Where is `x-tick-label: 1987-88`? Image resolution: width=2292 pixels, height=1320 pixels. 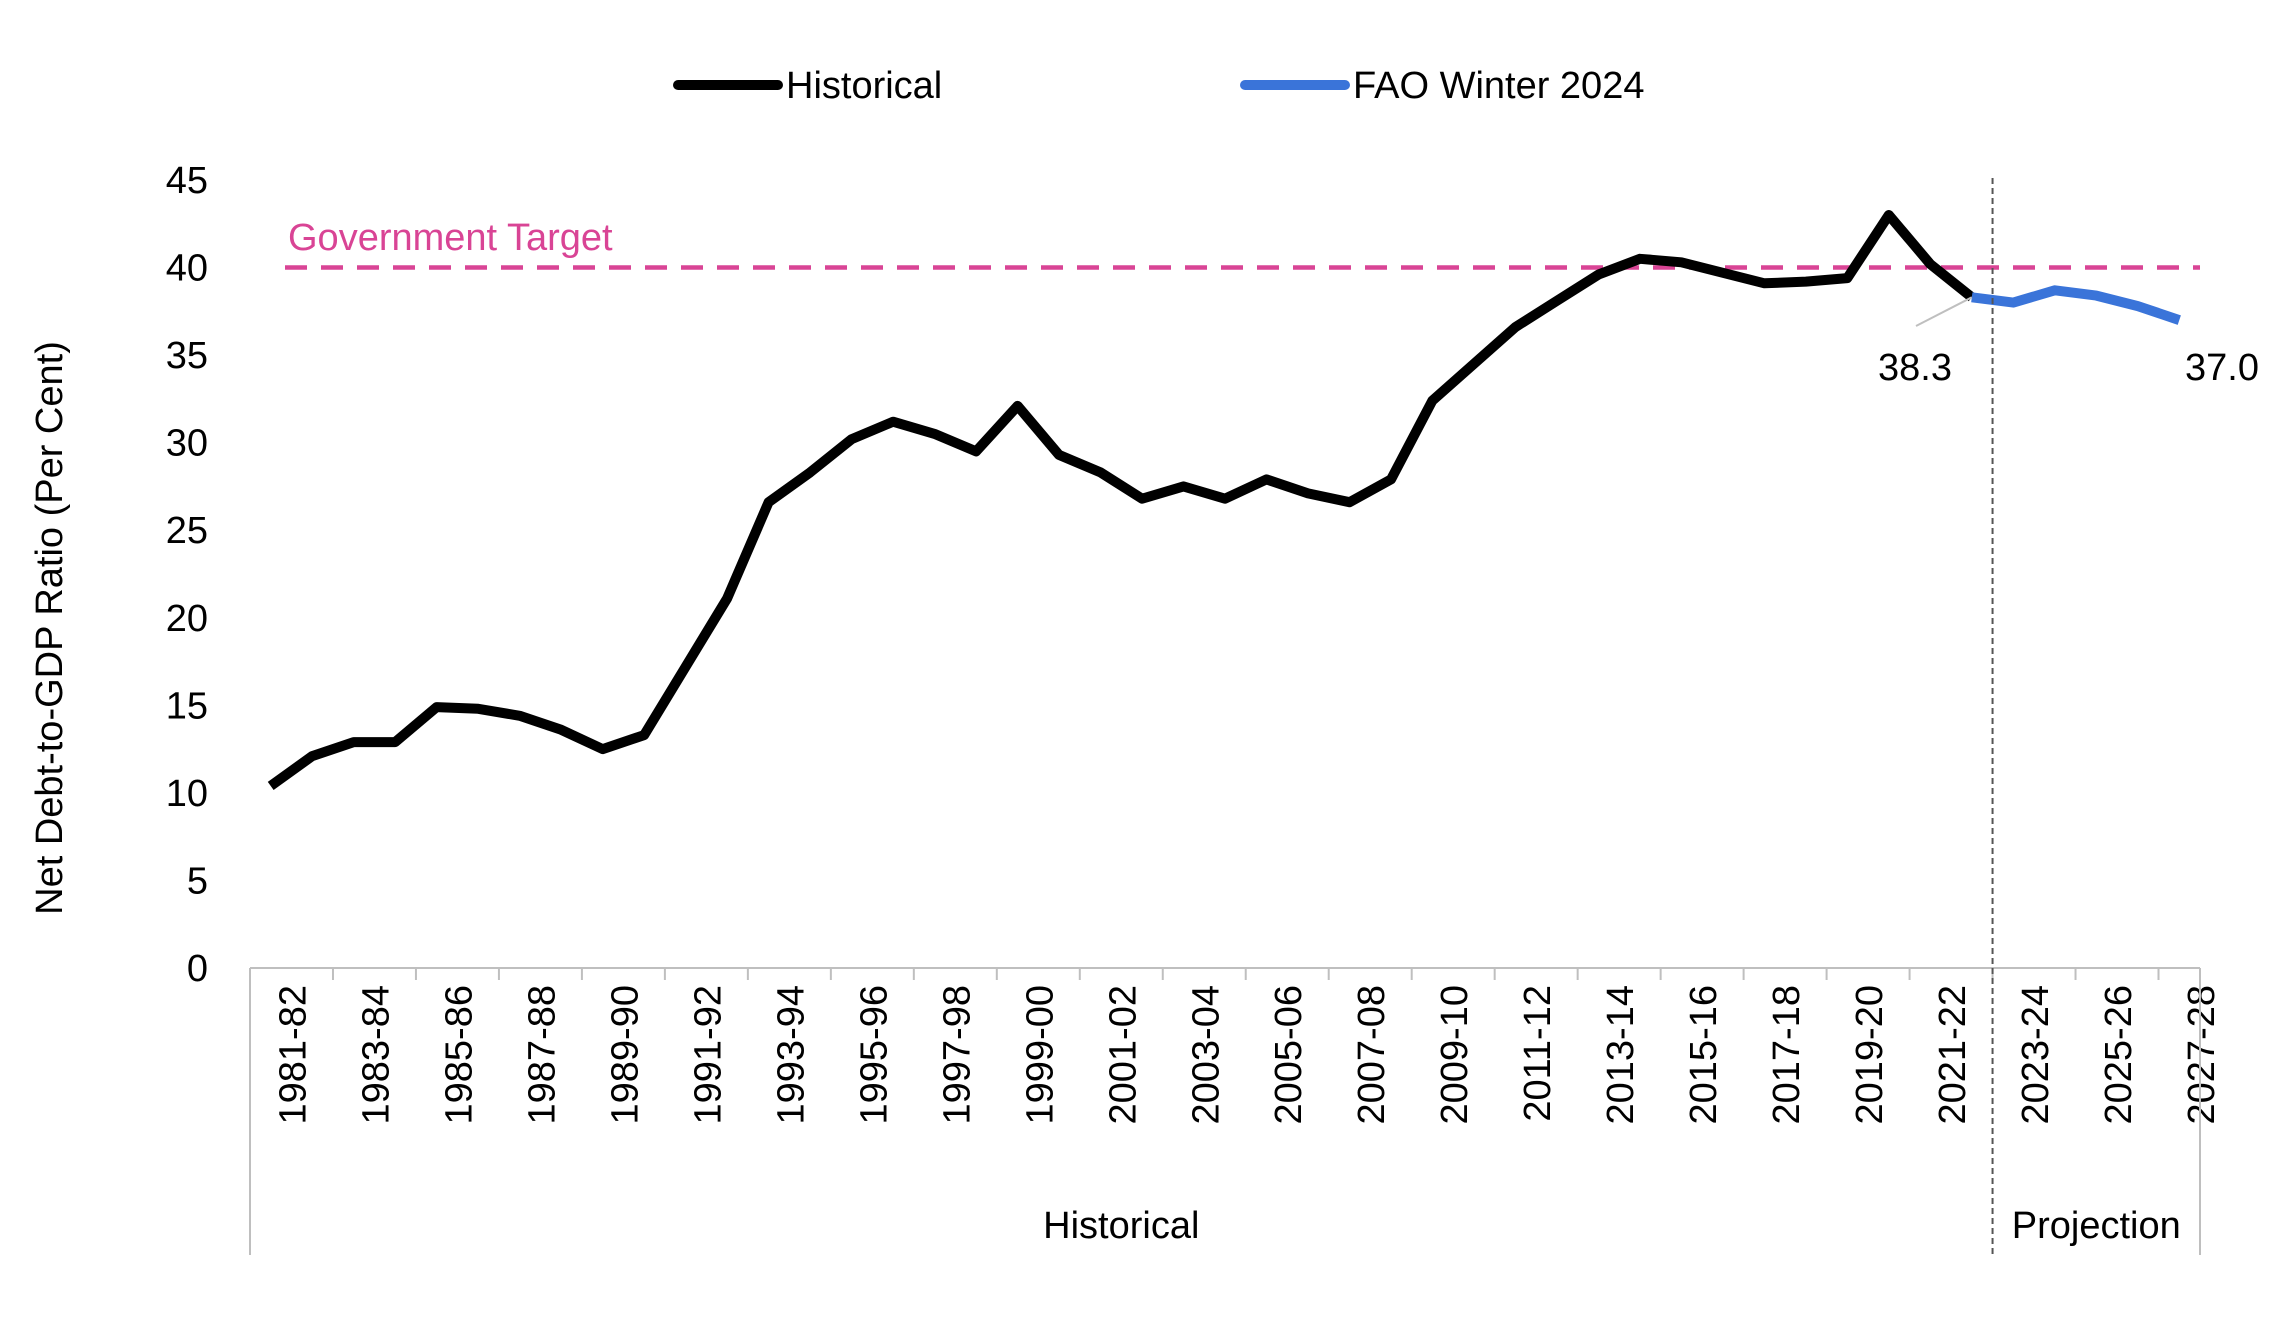 x-tick-label: 1987-88 is located at coordinates (542, 1054).